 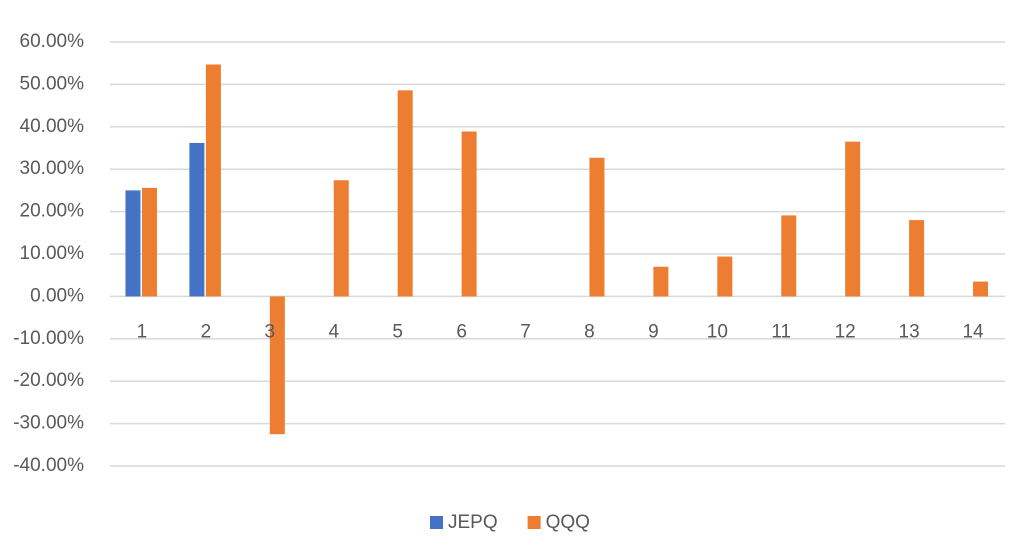 What do you see at coordinates (52, 126) in the screenshot?
I see `y-tick-label: 40.00%` at bounding box center [52, 126].